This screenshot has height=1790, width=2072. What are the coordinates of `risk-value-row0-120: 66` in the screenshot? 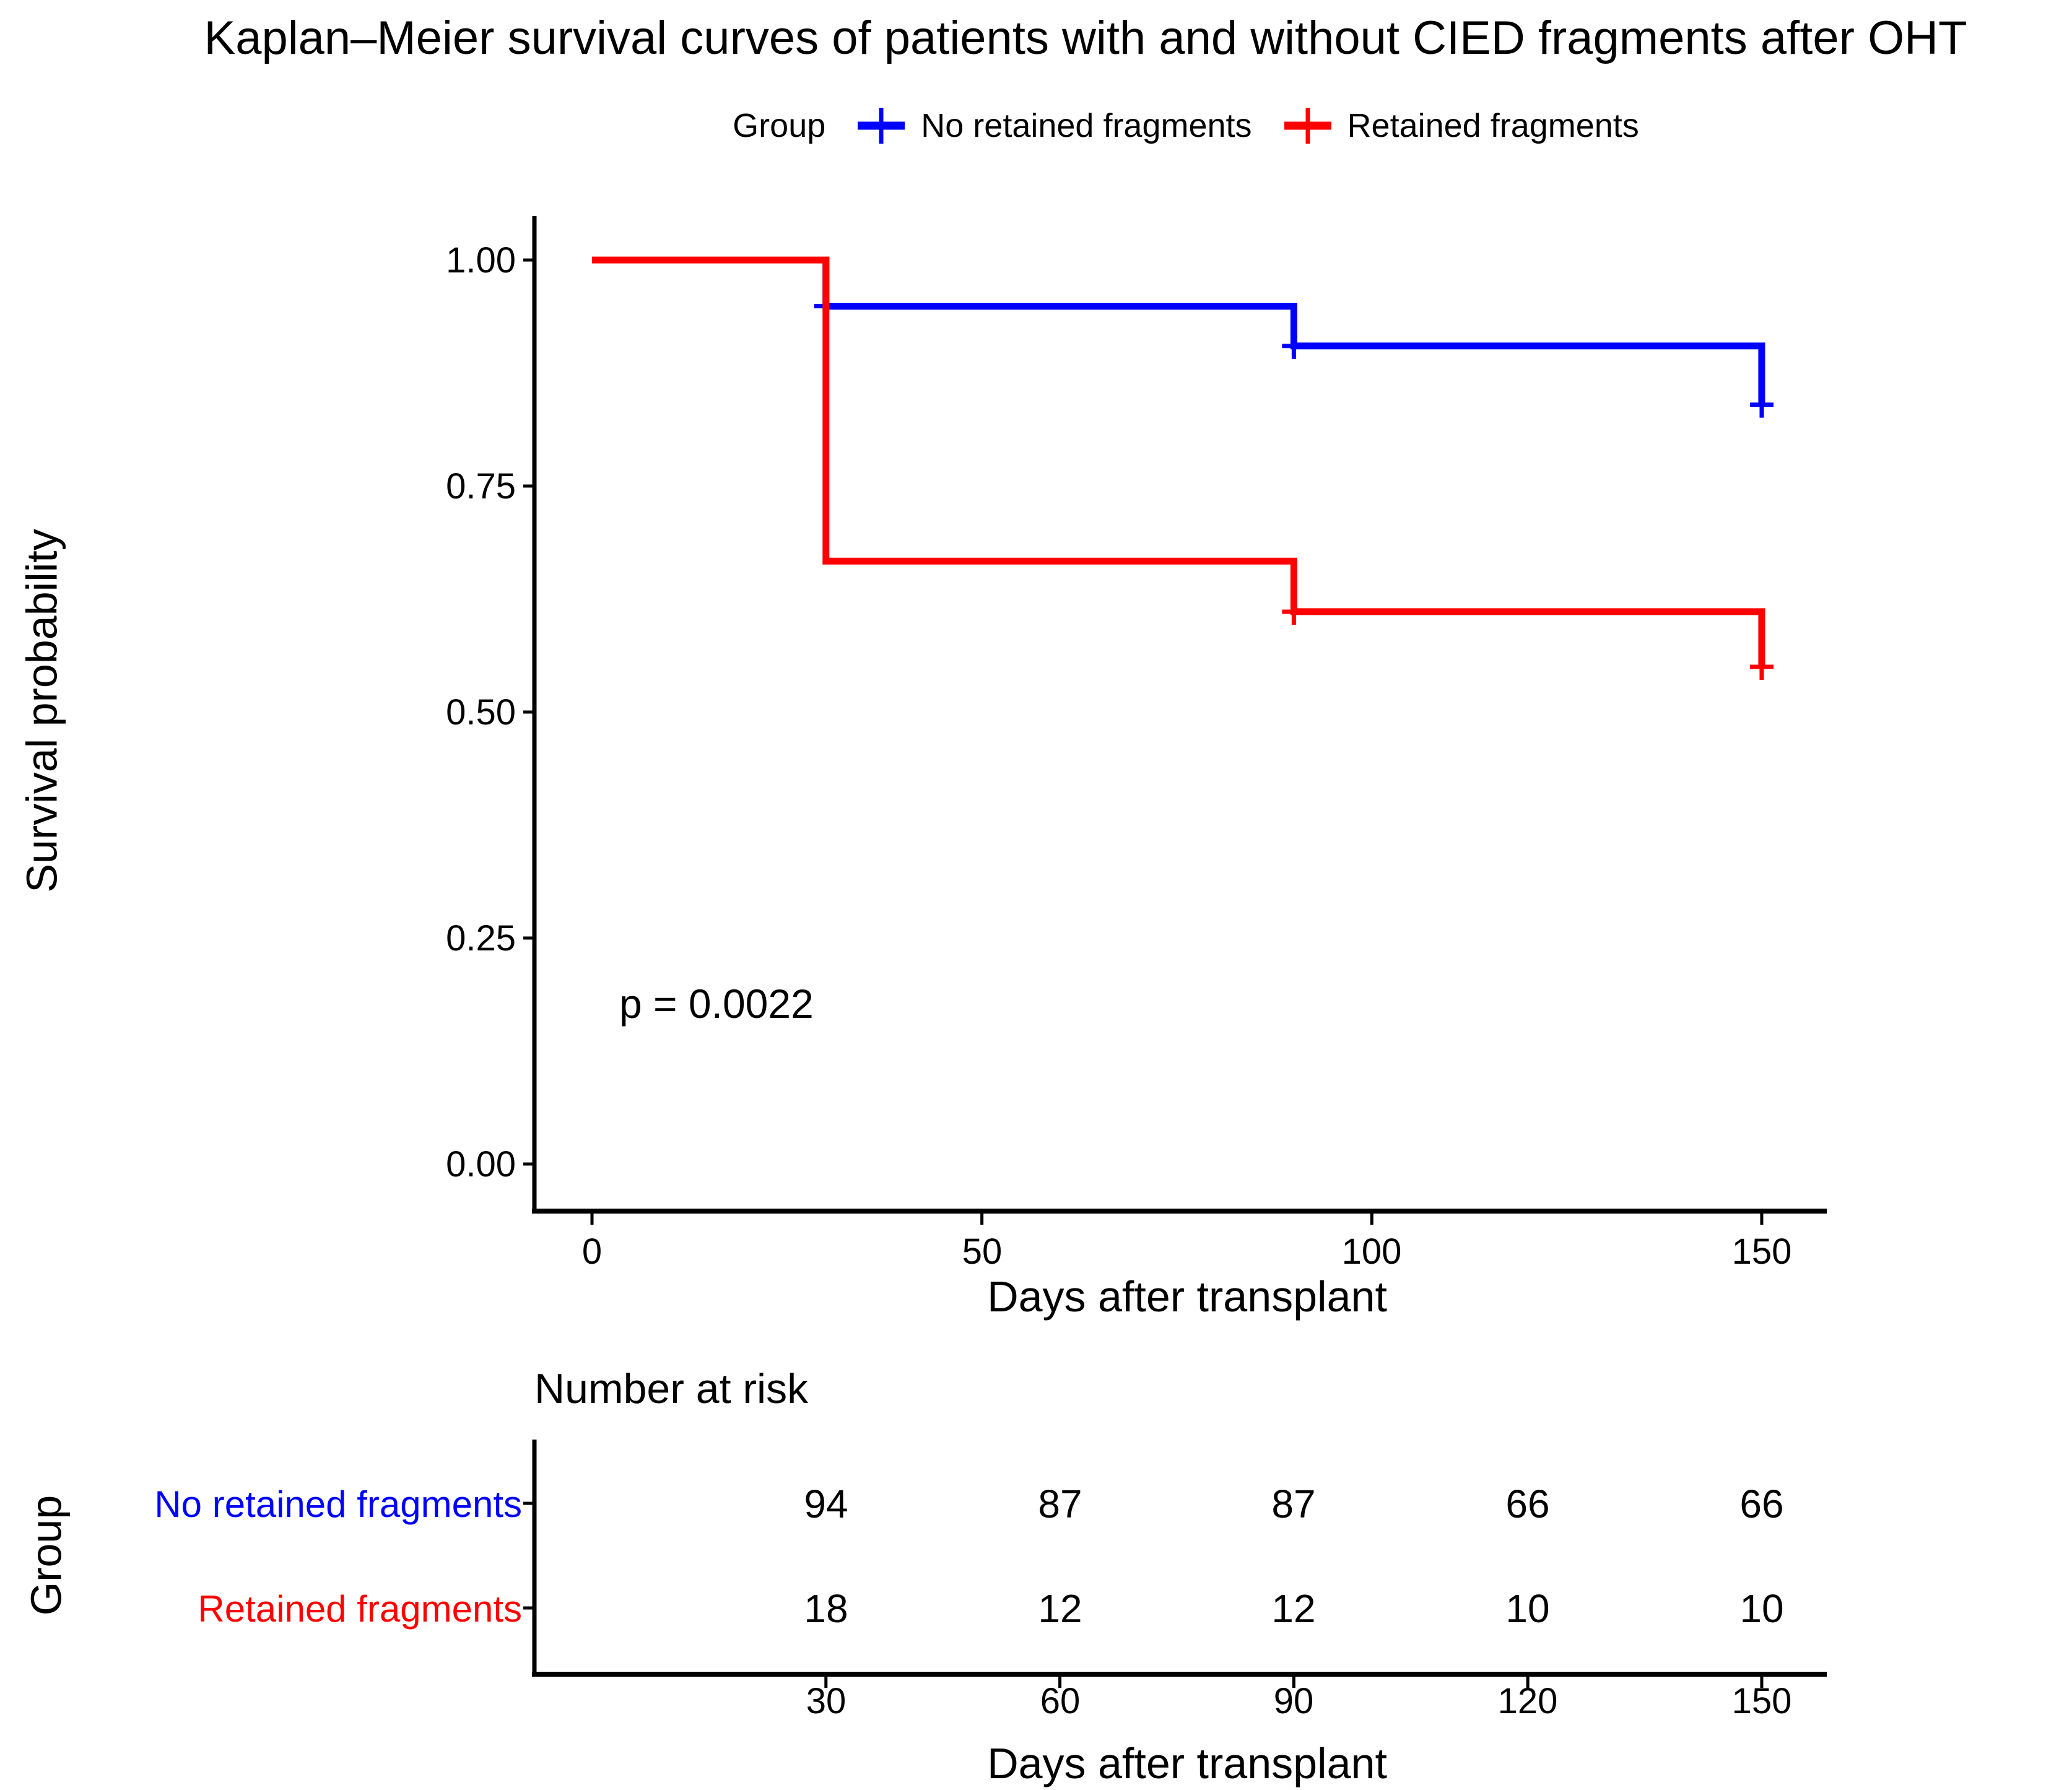 It's located at (1527, 1504).